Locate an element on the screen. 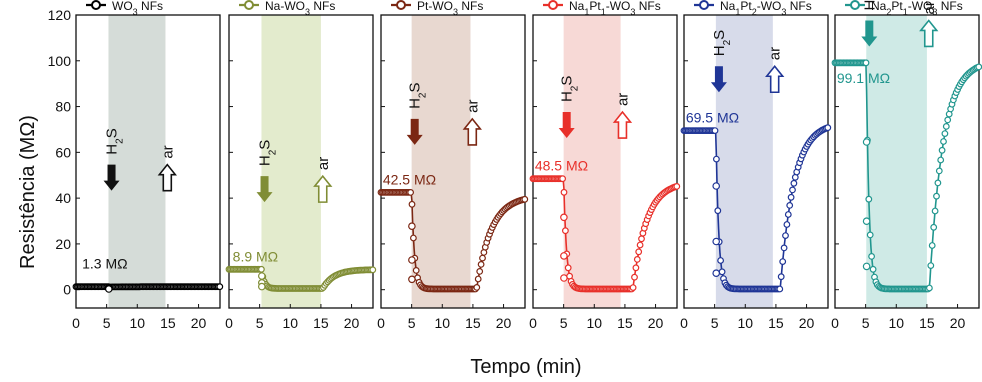 The image size is (982, 382). legend-label: Na-WO3 NFs is located at coordinates (300, 8).